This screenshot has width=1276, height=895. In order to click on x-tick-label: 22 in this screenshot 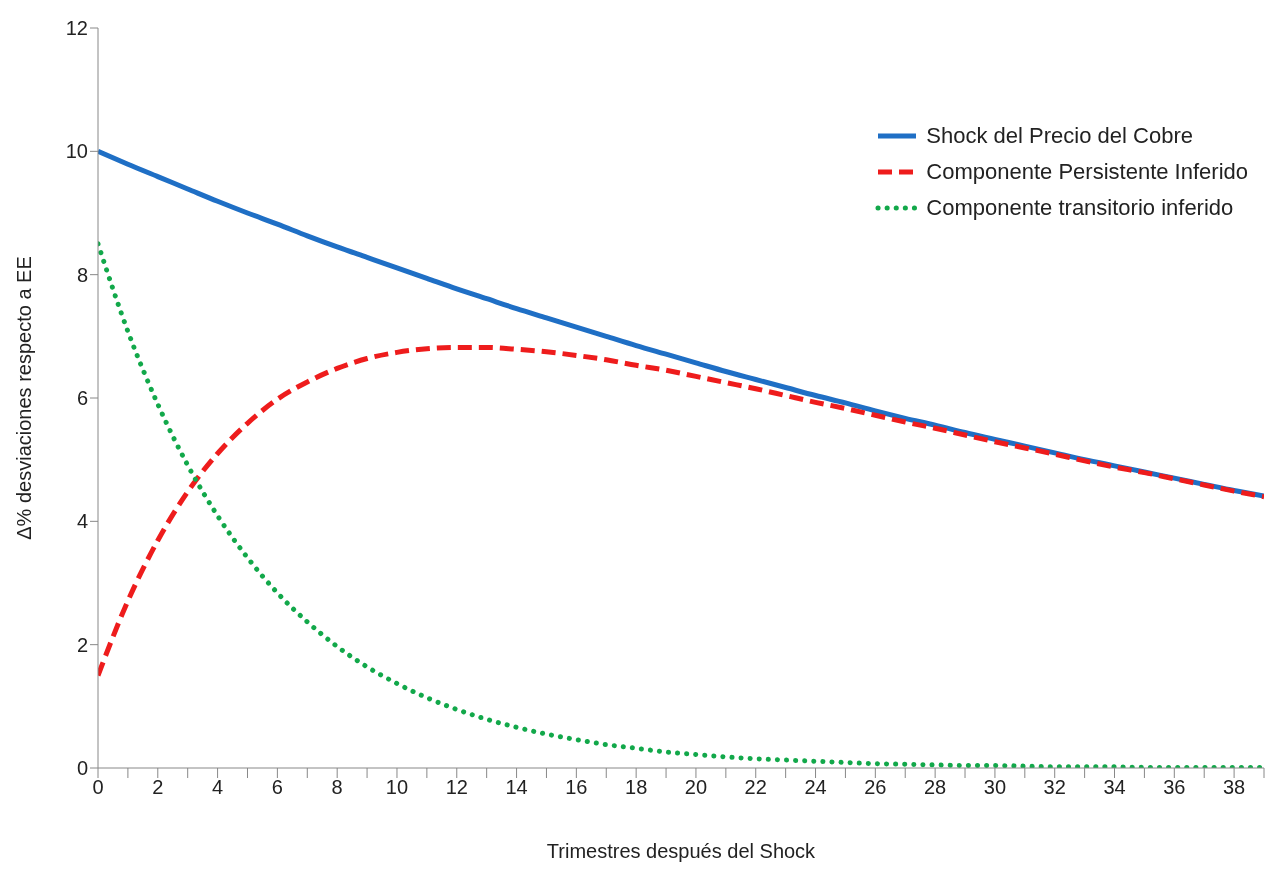, I will do `click(755, 787)`.